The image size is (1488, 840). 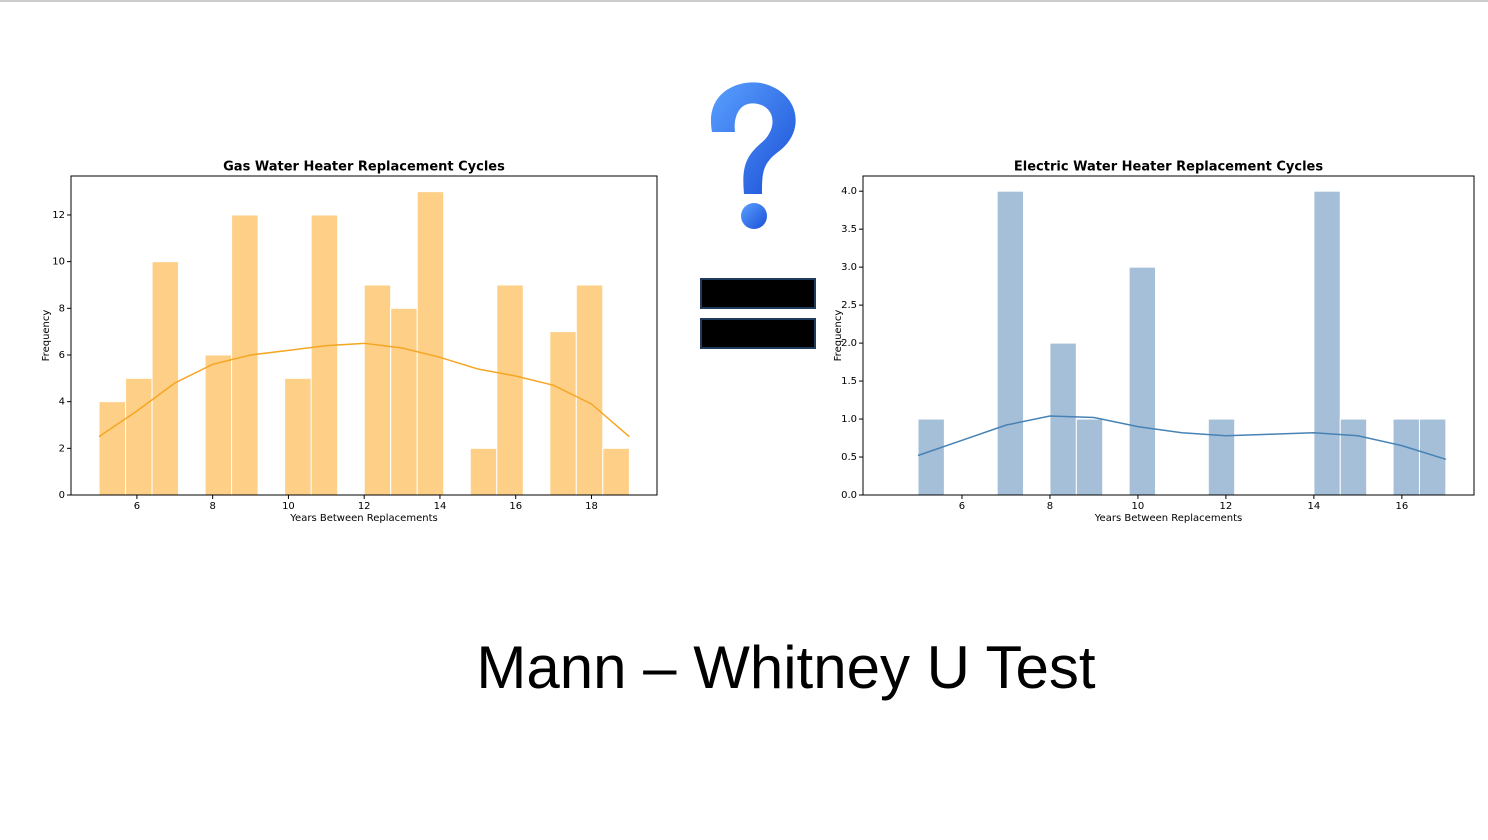 I want to click on chart-title: Gas Water Heater Replacement Cycles, so click(x=364, y=167).